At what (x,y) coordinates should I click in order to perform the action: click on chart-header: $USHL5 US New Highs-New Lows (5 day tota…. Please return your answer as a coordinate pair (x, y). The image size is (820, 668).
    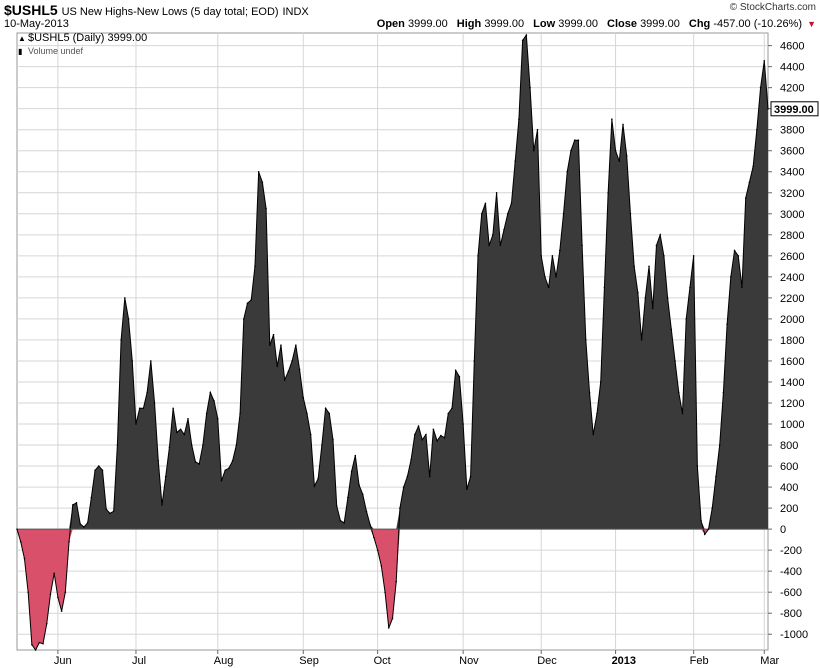
    Looking at the image, I should click on (410, 16).